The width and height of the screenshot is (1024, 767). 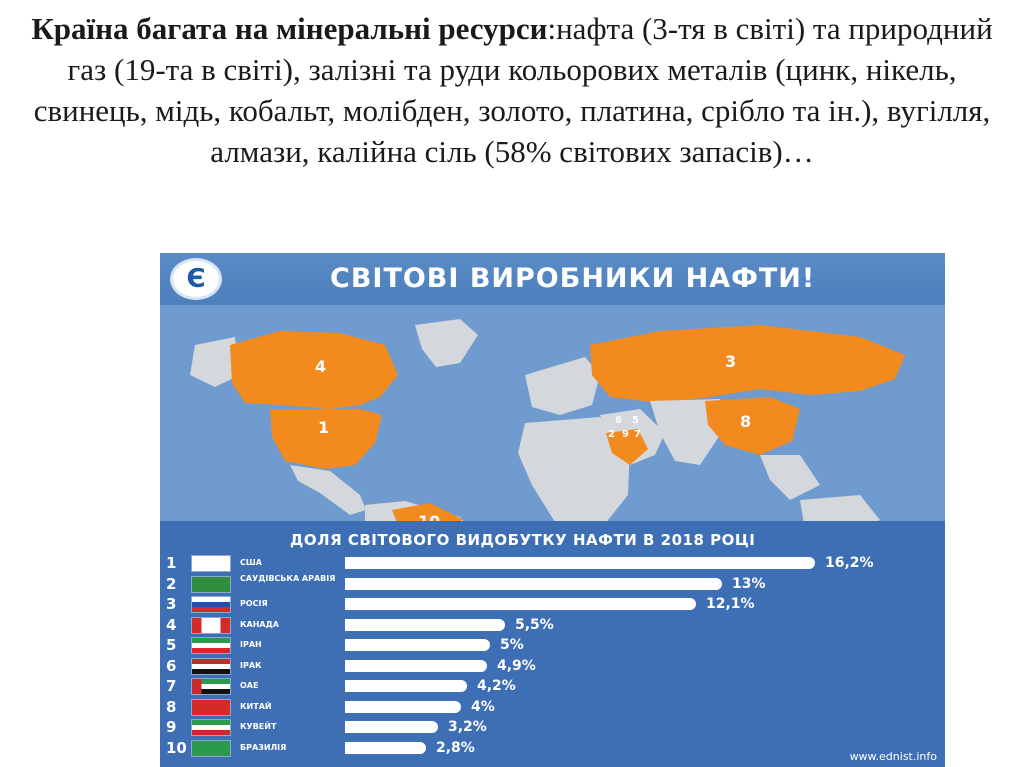 I want to click on map-label-china: 8, so click(x=745, y=421).